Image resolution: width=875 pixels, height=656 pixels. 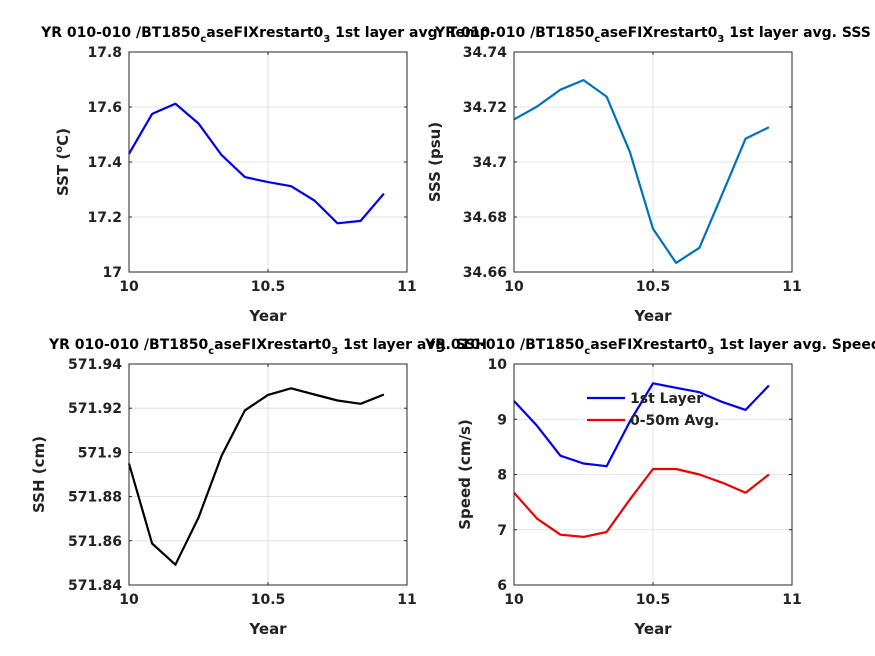 I want to click on y-axis-label: SSH (cm), so click(x=39, y=474).